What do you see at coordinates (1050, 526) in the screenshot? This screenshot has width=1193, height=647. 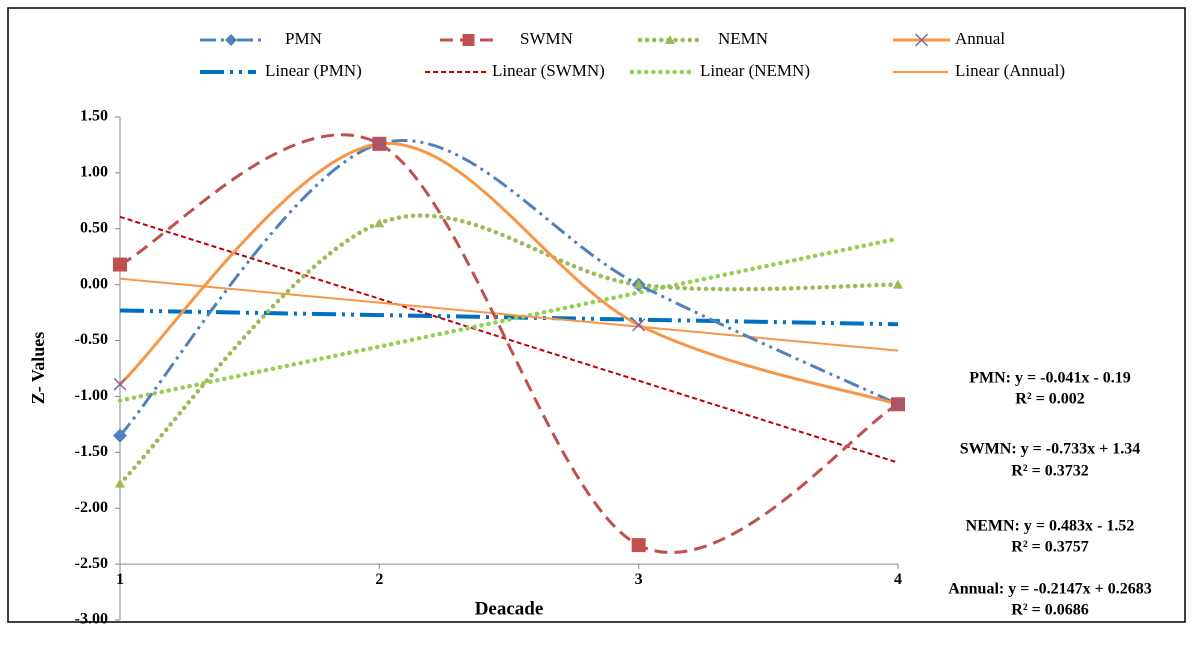 I see `trend-equation: NEMN: y = 0.483x - 1.52` at bounding box center [1050, 526].